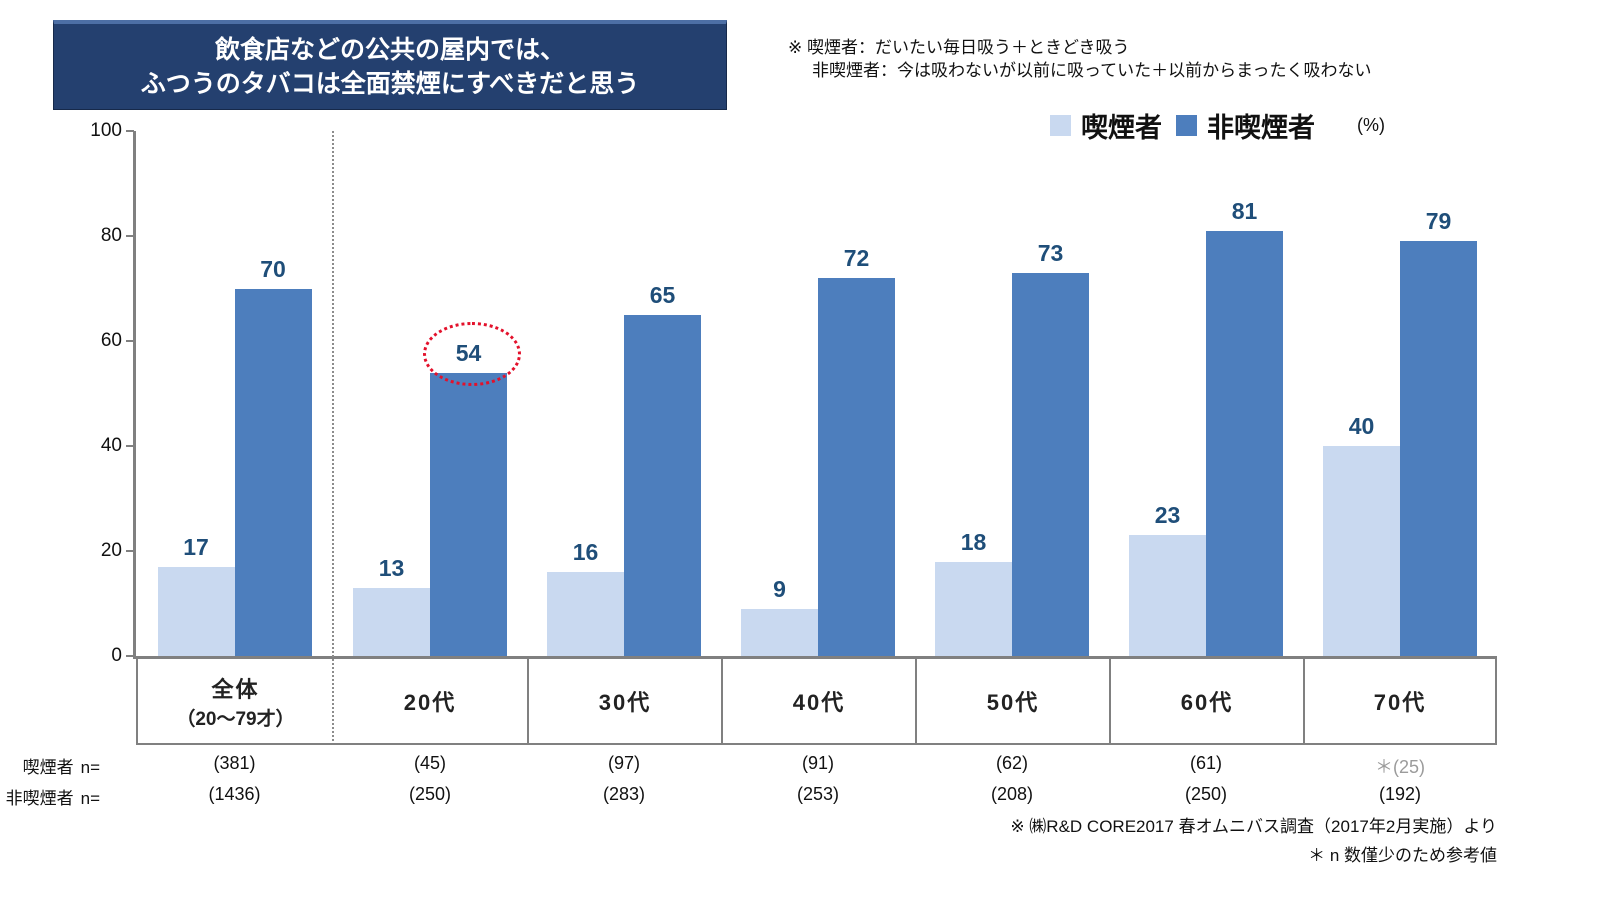 This screenshot has width=1600, height=900. Describe the element at coordinates (273, 268) in the screenshot. I see `bar-value-label: 70` at that location.